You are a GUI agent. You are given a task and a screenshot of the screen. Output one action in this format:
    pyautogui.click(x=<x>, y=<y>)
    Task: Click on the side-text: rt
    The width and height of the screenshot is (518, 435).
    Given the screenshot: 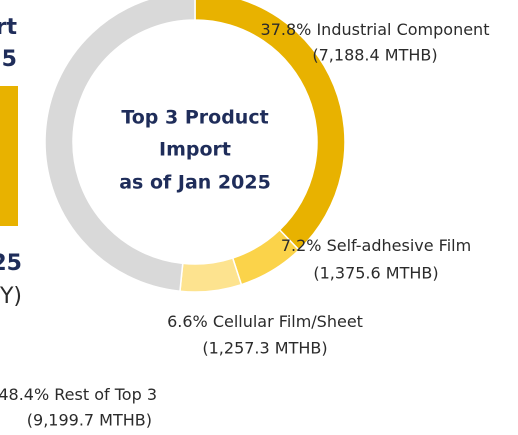 What is the action you would take?
    pyautogui.click(x=8, y=27)
    